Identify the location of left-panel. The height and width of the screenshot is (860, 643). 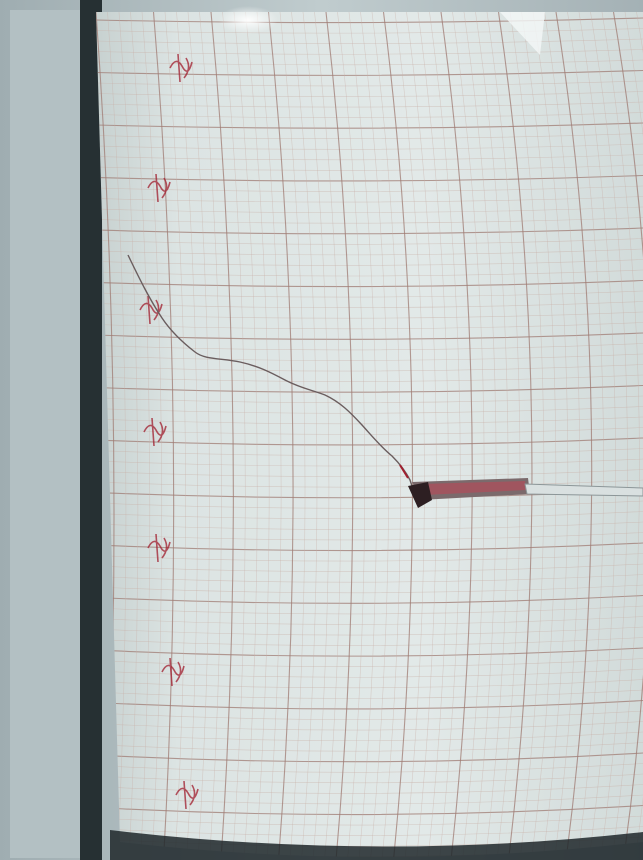
(45, 434).